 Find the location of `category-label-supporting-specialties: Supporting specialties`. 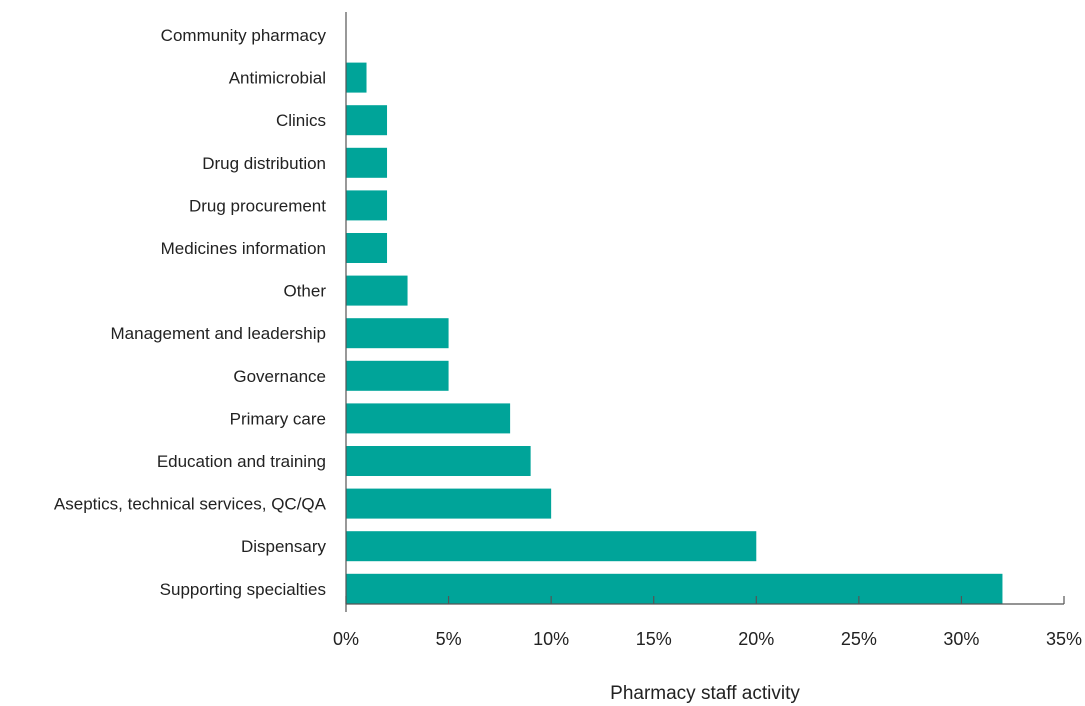

category-label-supporting-specialties: Supporting specialties is located at coordinates (243, 589).